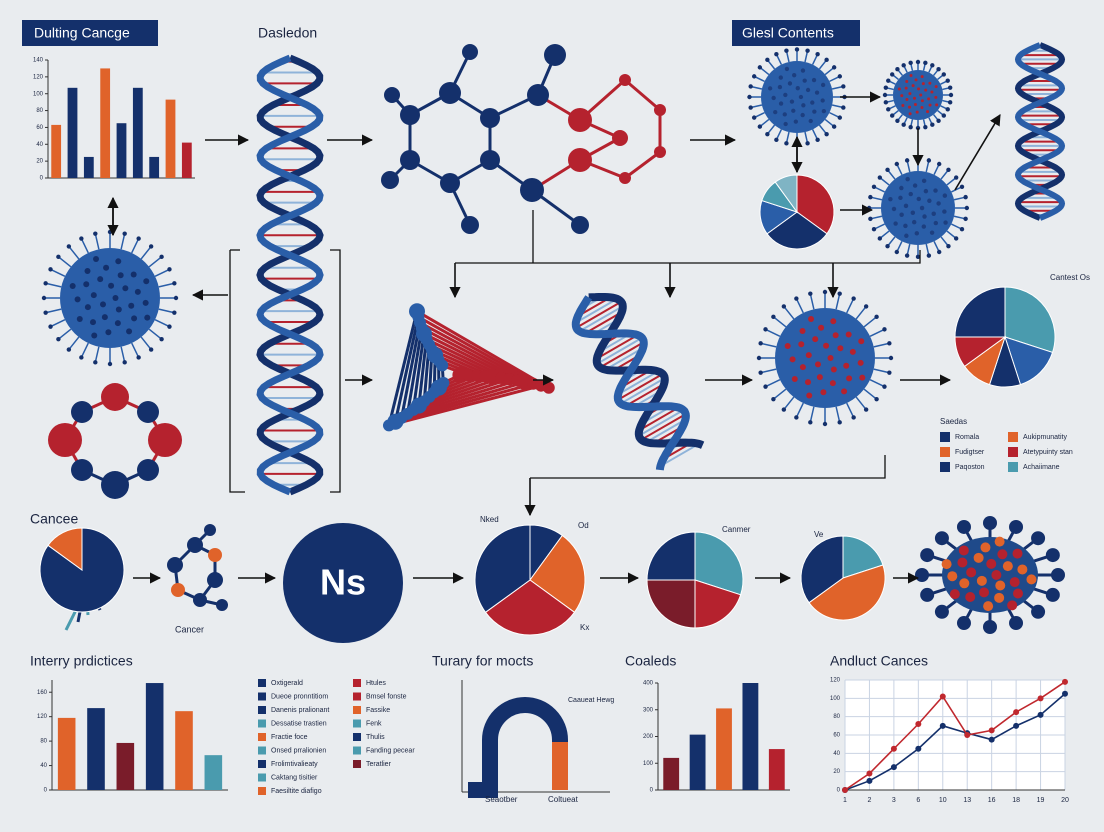  What do you see at coordinates (375, 737) in the screenshot?
I see `legend-label: Thulis` at bounding box center [375, 737].